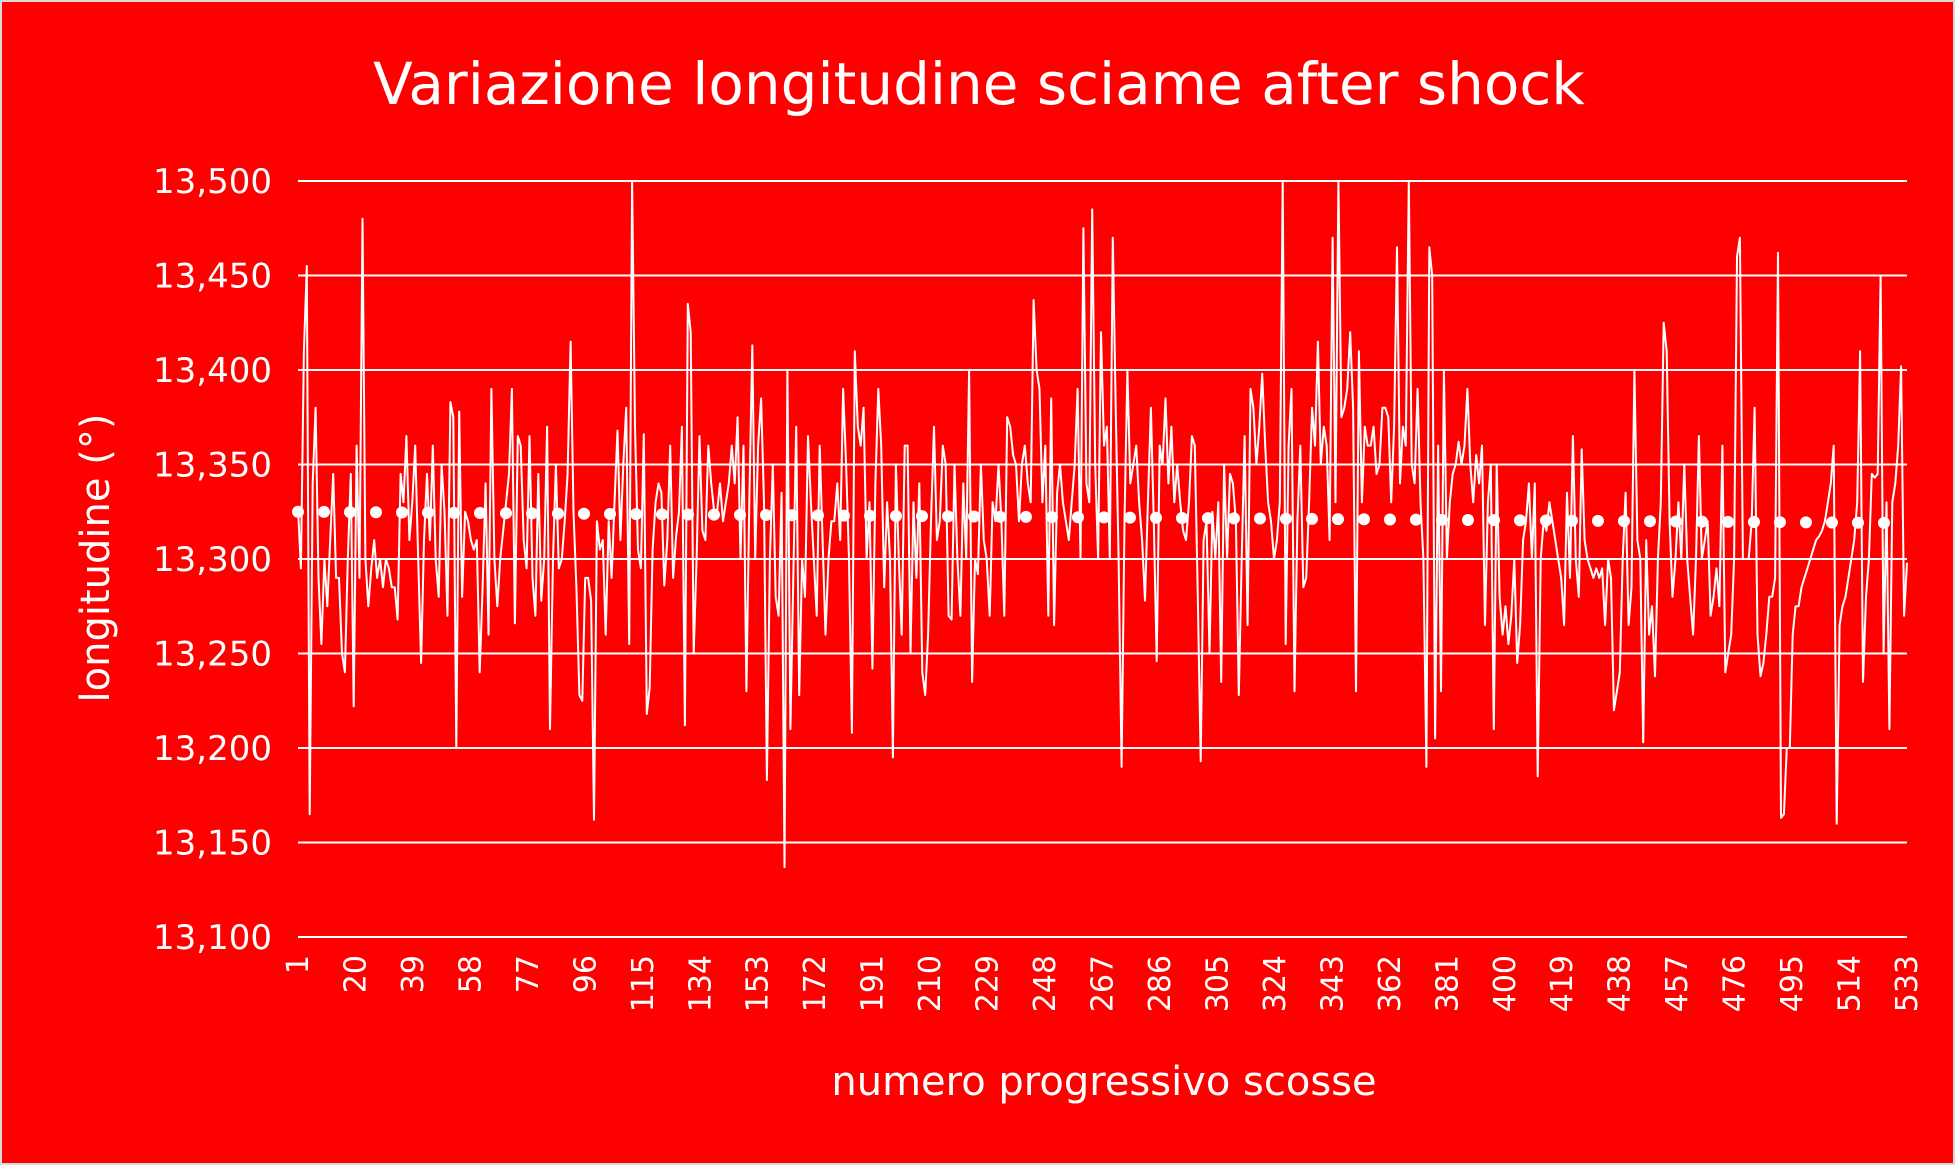 The image size is (1955, 1167). Describe the element at coordinates (1390, 983) in the screenshot. I see `x-tick-label: 362` at that location.